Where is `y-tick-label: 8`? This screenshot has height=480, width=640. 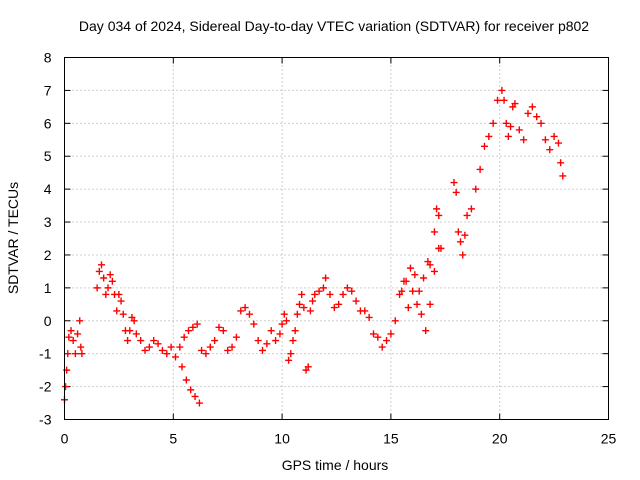
y-tick-label: 8 is located at coordinates (48, 58).